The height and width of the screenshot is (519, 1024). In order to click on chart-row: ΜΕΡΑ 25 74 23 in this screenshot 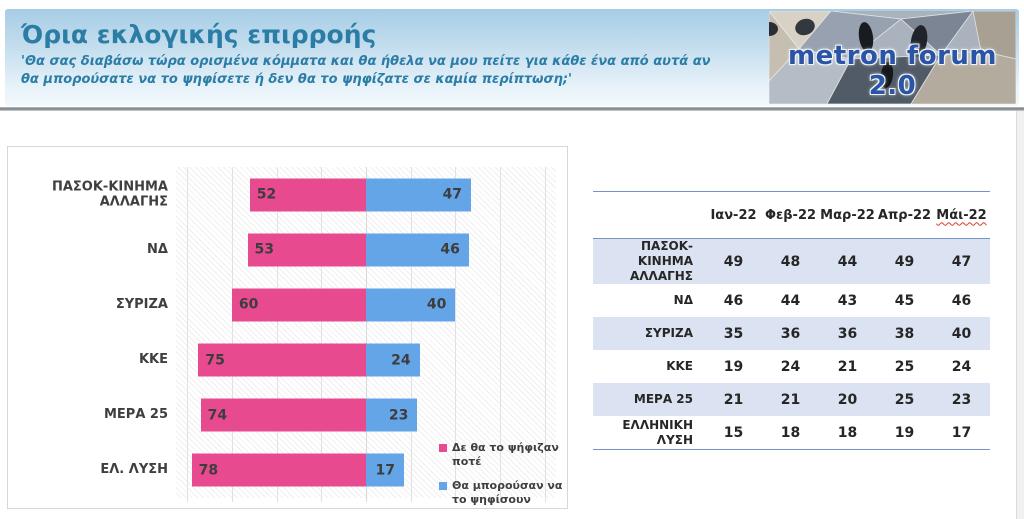, I will do `click(282, 415)`.